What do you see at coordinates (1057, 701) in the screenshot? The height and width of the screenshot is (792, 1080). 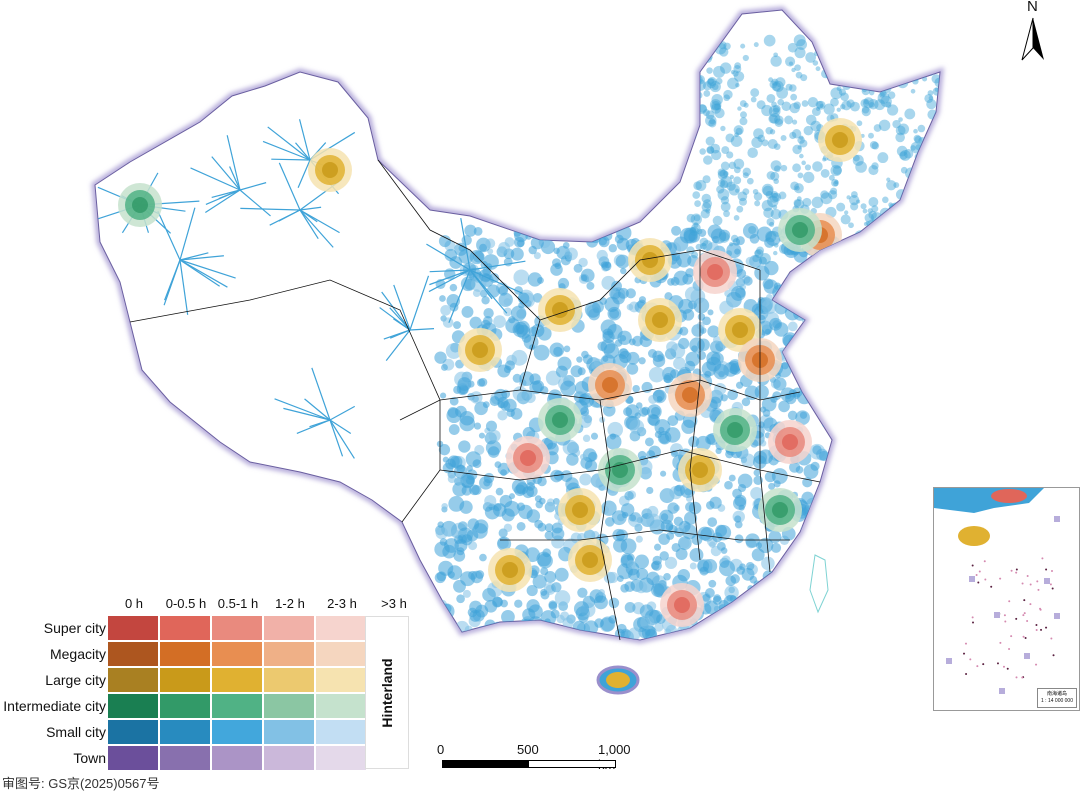 I see `inset-scale: 1 : 14 000 000` at bounding box center [1057, 701].